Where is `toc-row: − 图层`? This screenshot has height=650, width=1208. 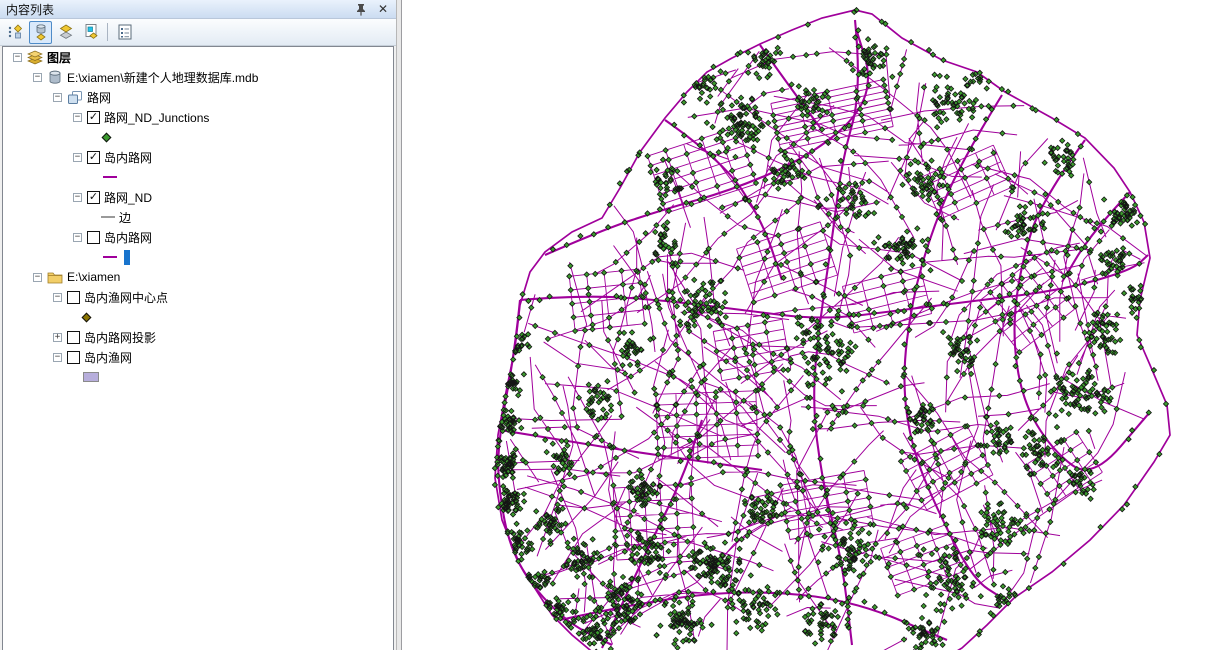 toc-row: − 图层 is located at coordinates (198, 57).